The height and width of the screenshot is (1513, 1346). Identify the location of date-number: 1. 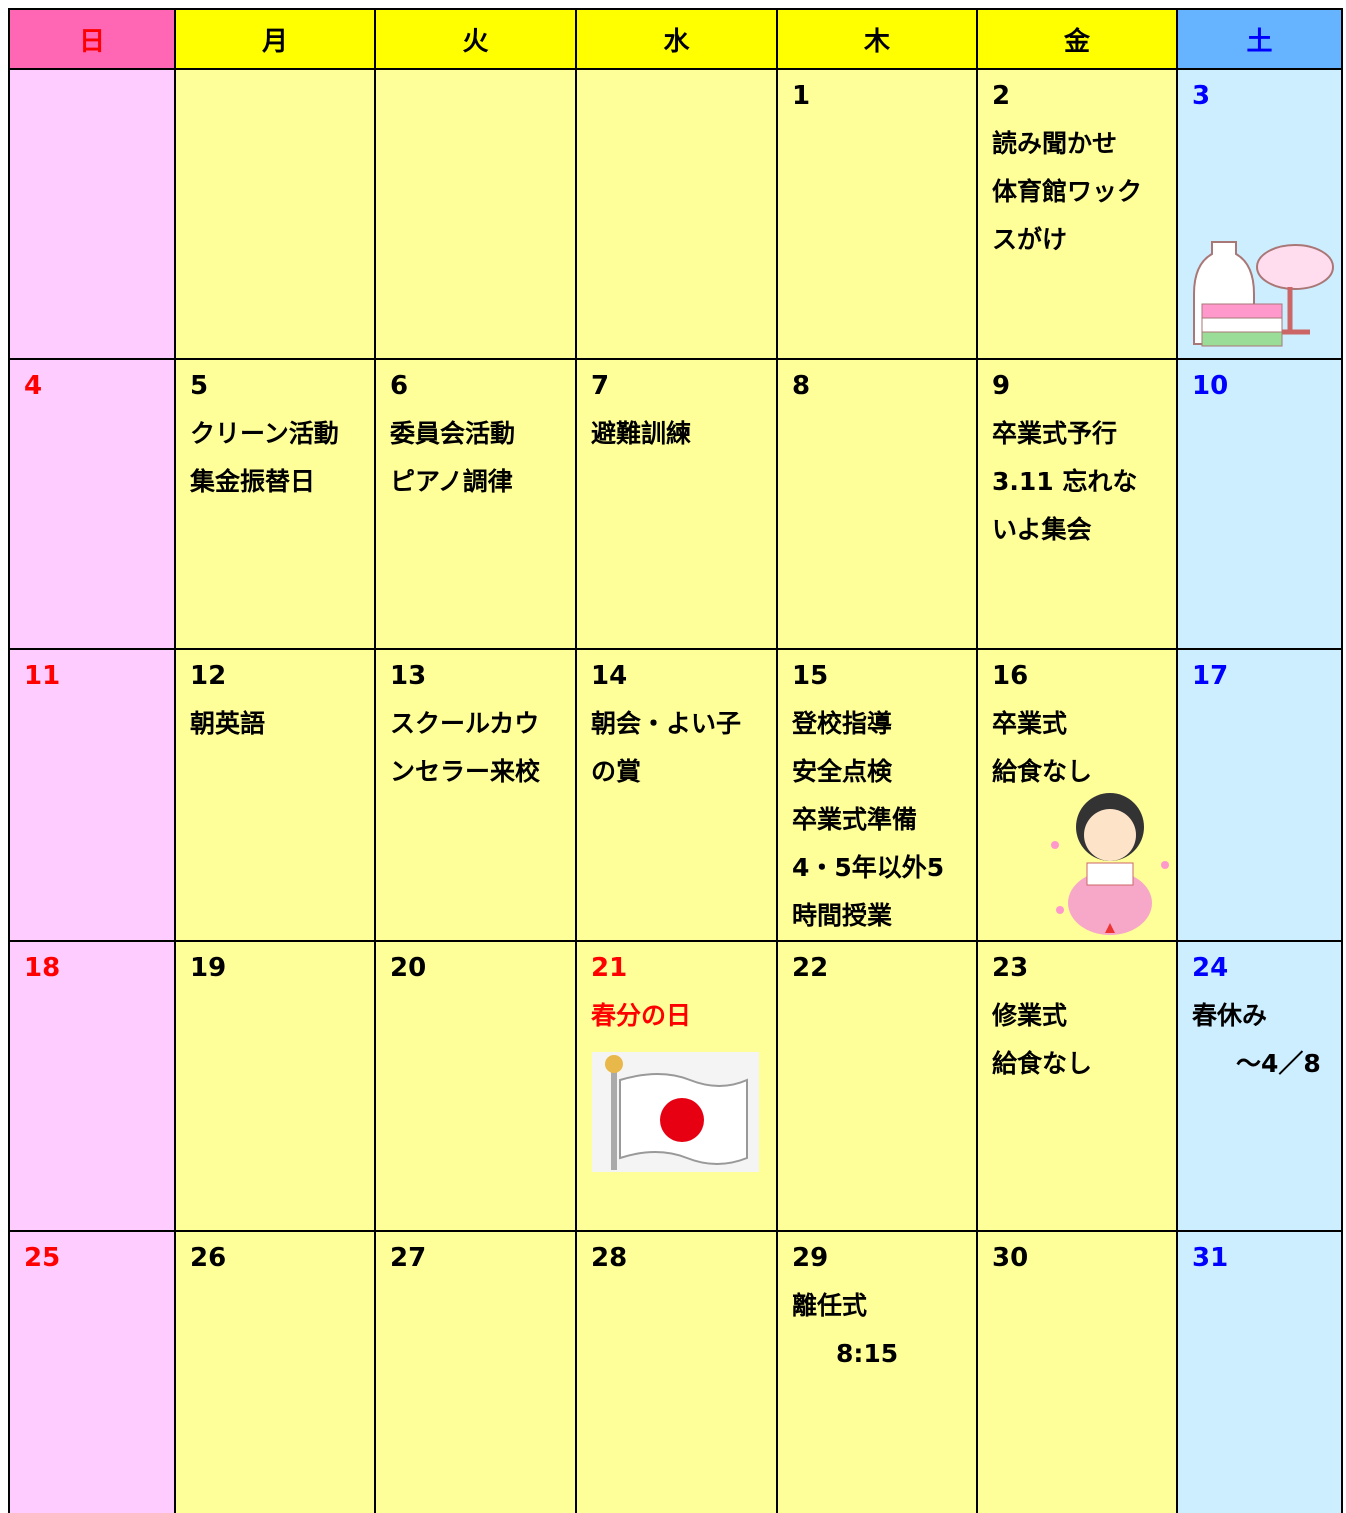
(801, 96).